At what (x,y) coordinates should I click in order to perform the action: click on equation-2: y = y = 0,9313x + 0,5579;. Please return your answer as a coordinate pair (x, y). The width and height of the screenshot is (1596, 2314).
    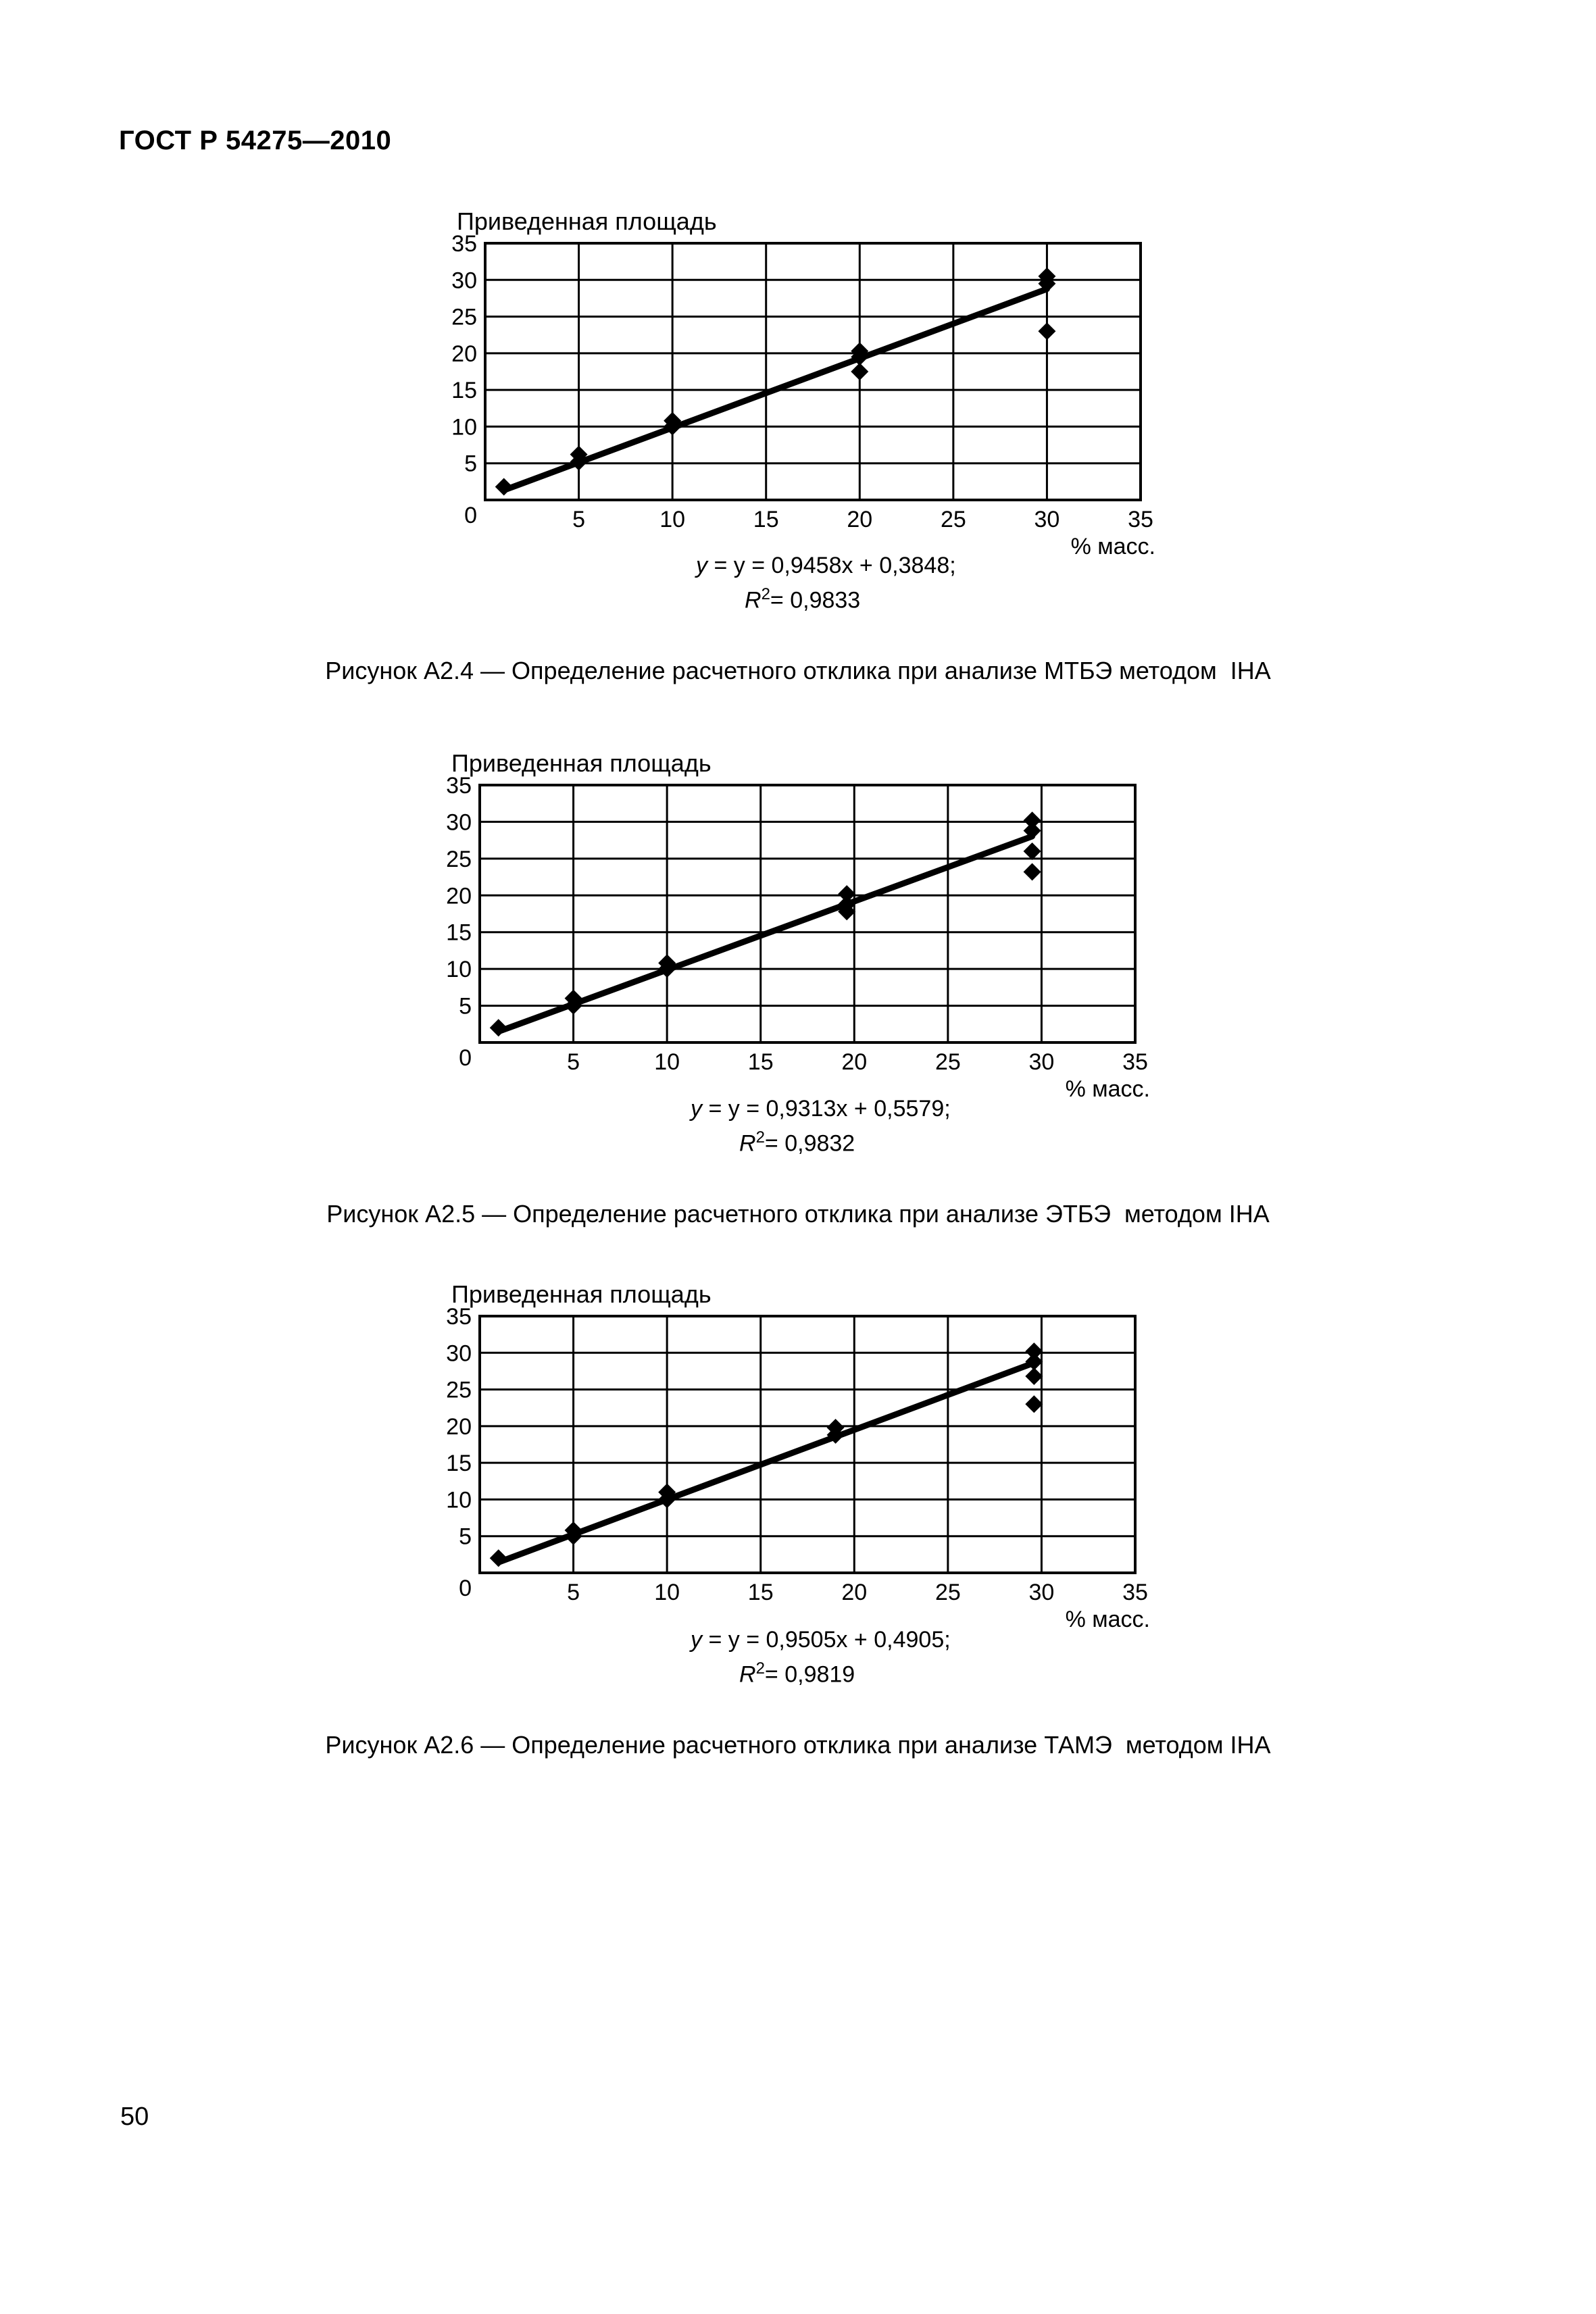
    Looking at the image, I should click on (821, 1109).